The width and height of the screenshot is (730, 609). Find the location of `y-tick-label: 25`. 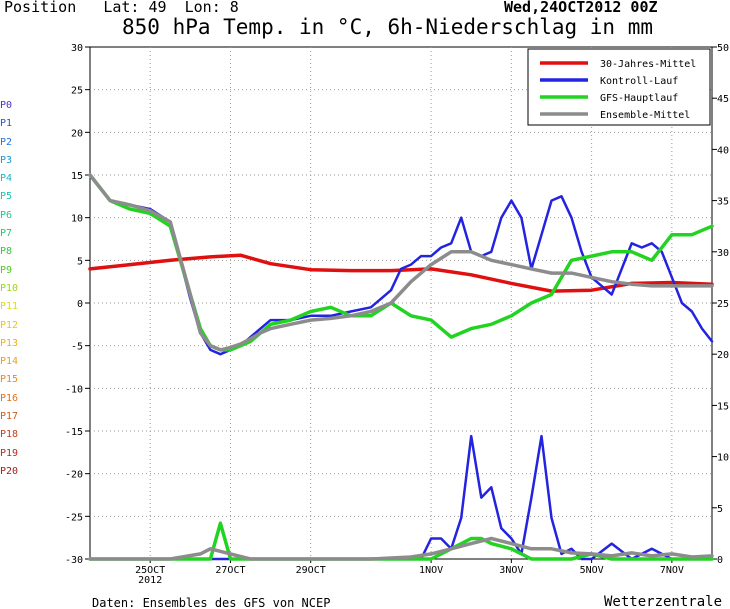

y-tick-label: 25 is located at coordinates (77, 91).